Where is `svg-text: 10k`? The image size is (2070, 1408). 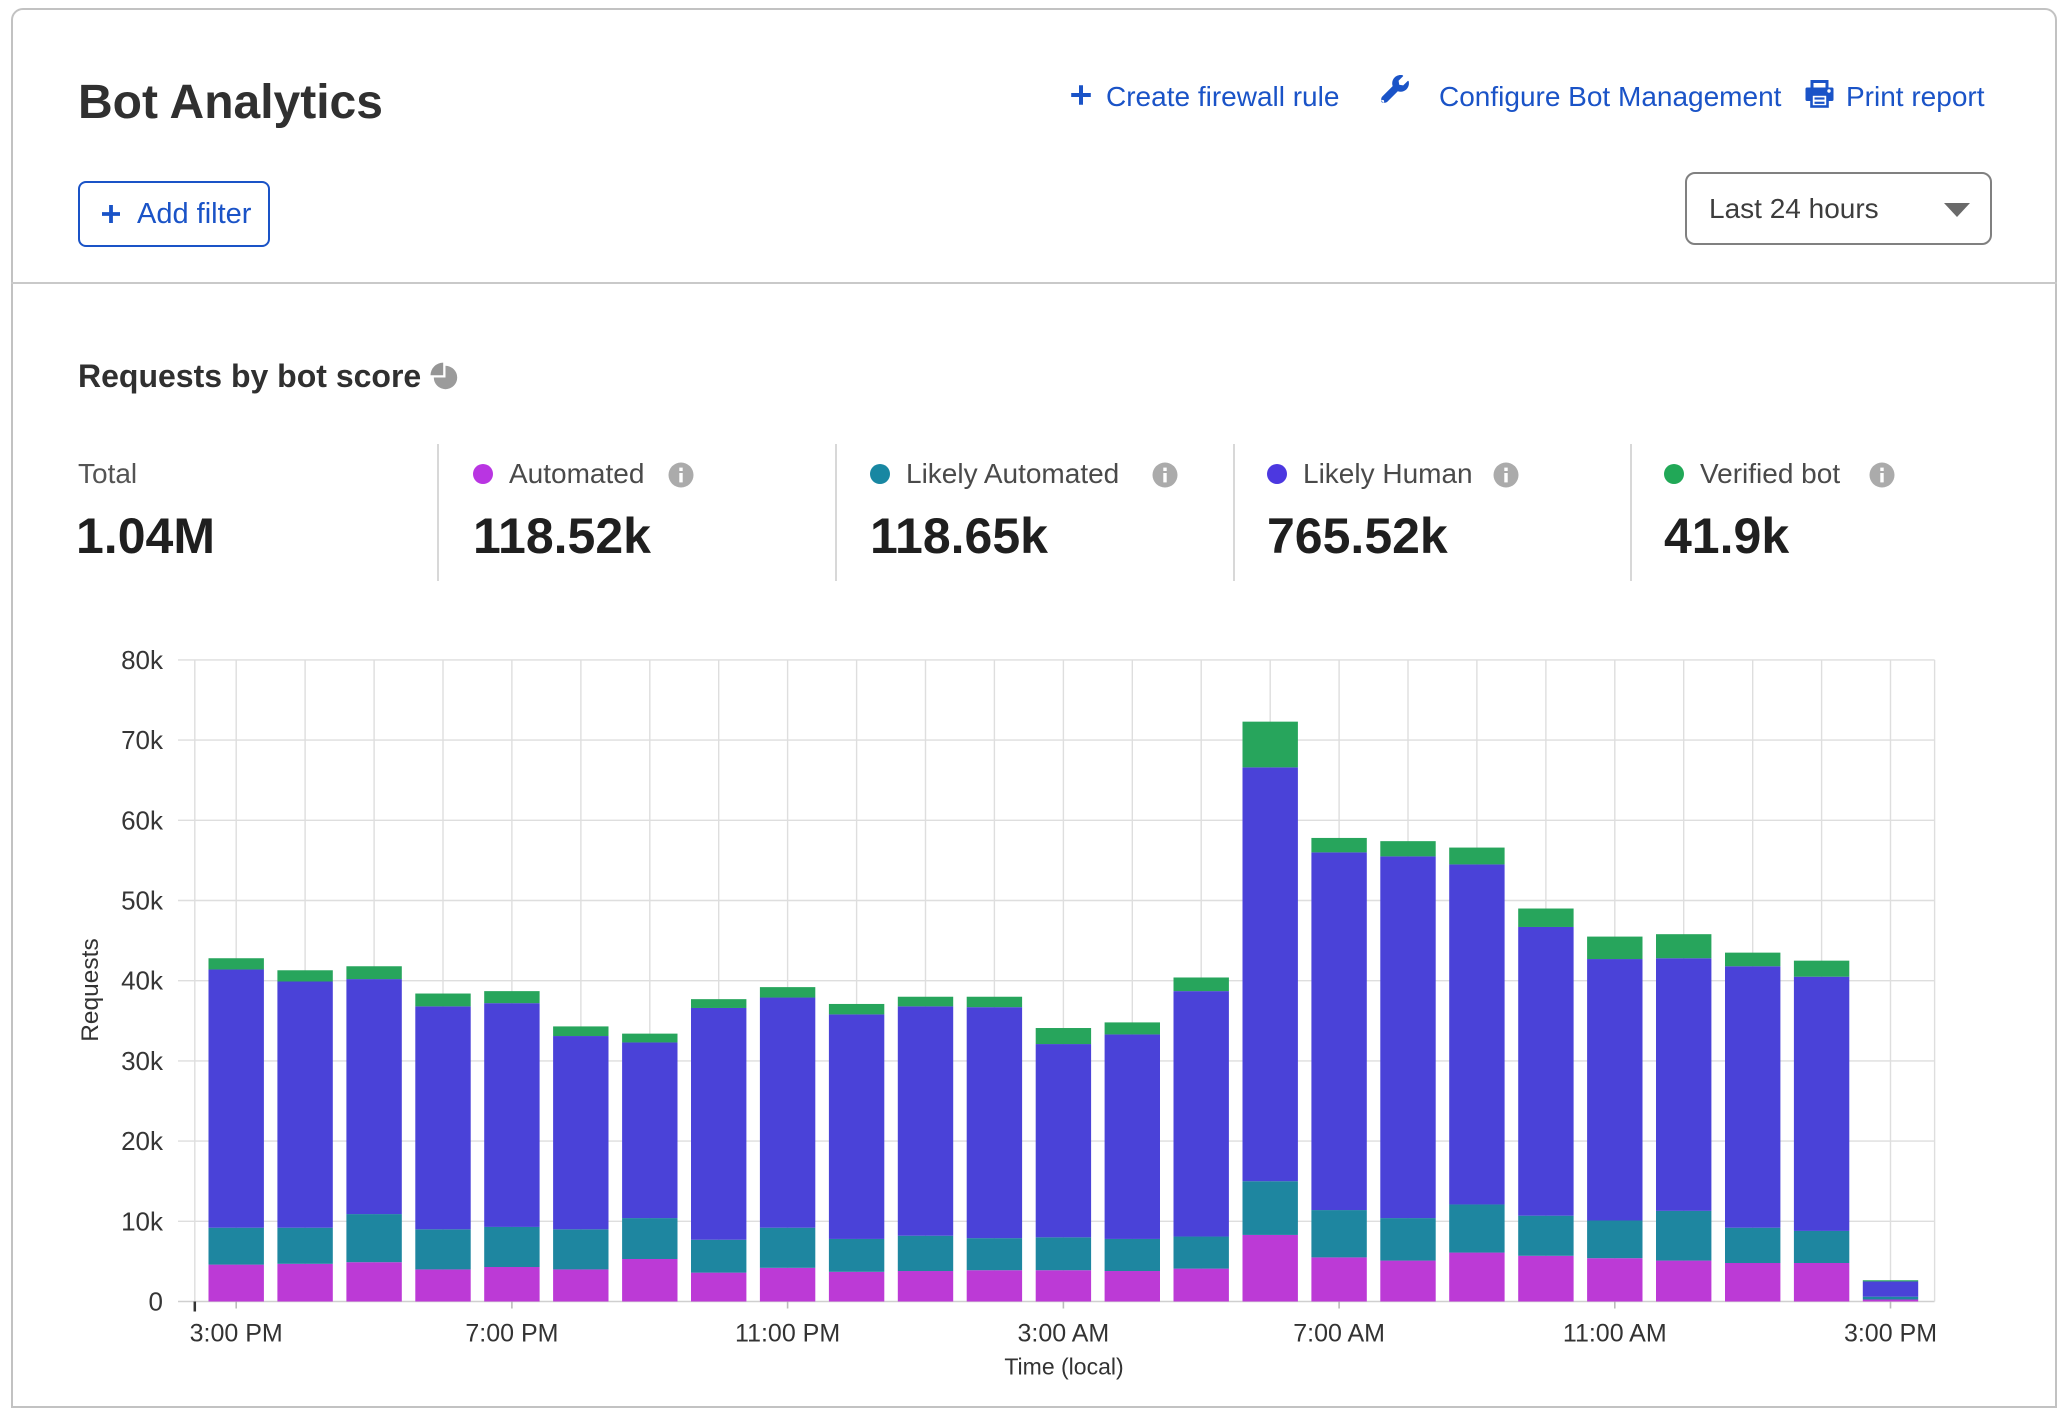 svg-text: 10k is located at coordinates (142, 1221).